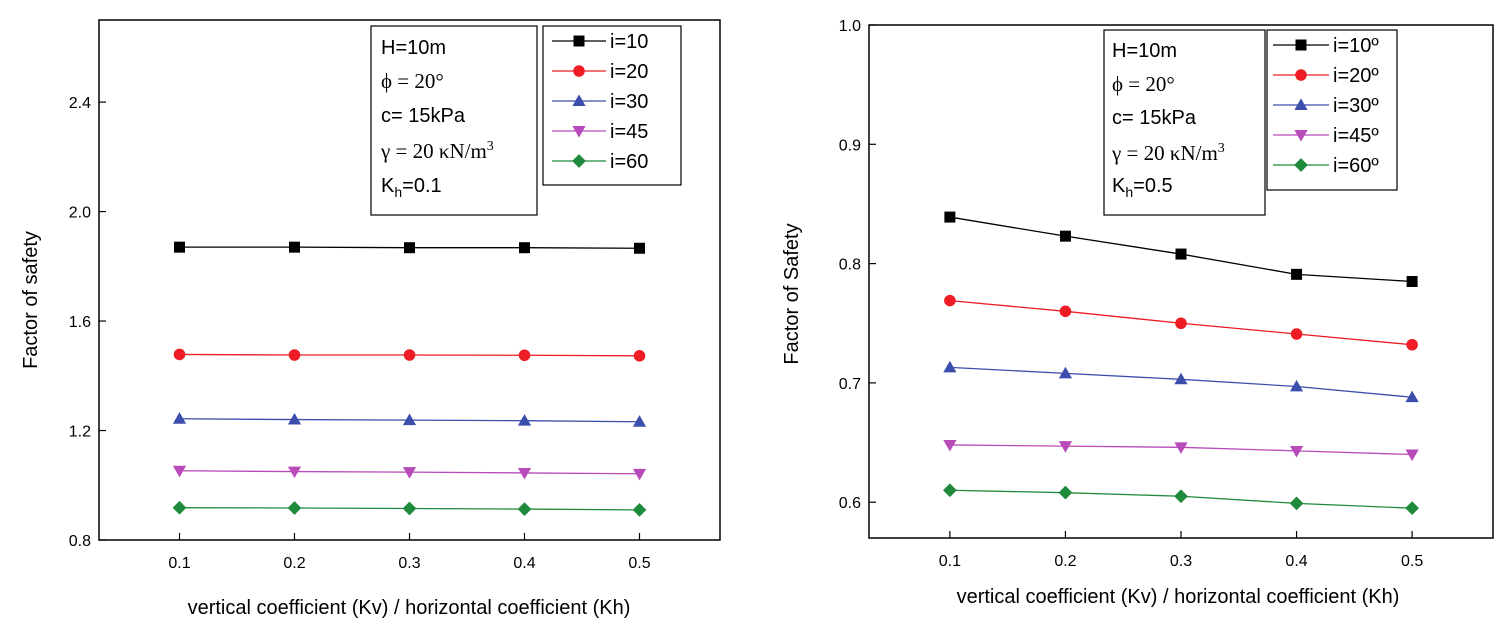 The height and width of the screenshot is (637, 1512). Describe the element at coordinates (1154, 118) in the screenshot. I see `right-ann-cohesion: c= 15kPa` at that location.